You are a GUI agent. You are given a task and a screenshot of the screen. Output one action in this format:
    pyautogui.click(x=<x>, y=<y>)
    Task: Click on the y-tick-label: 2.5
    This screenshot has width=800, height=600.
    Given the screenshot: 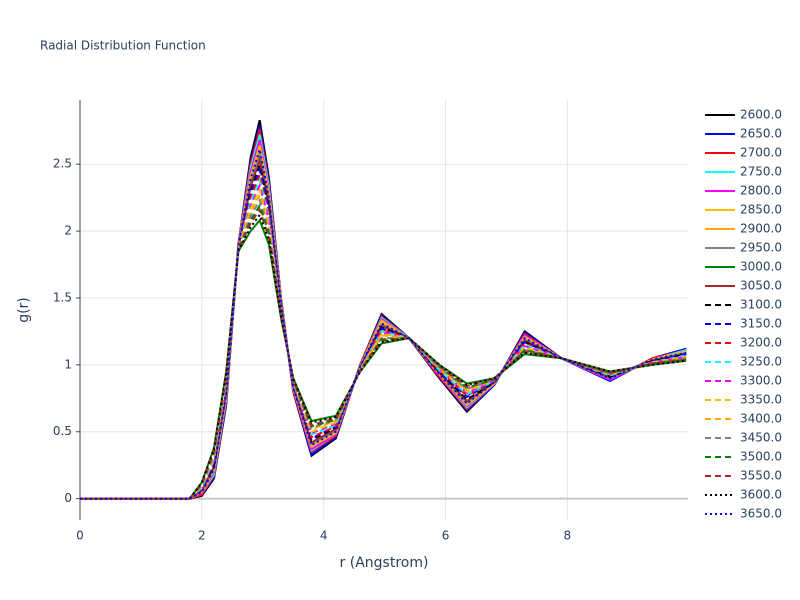 What is the action you would take?
    pyautogui.click(x=62, y=164)
    